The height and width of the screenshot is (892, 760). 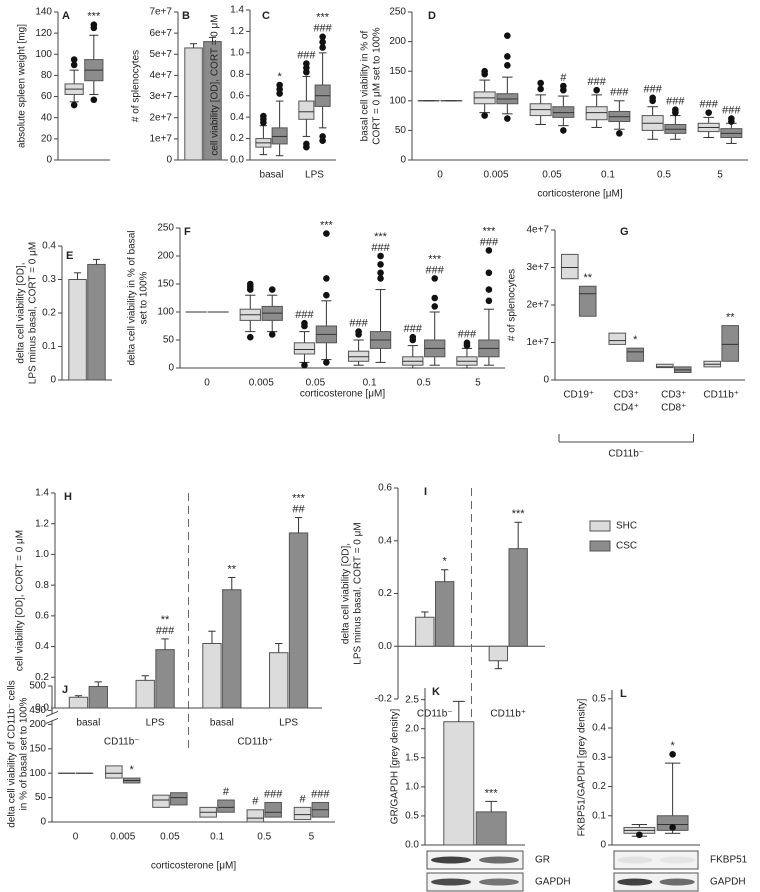 What do you see at coordinates (542, 860) in the screenshot?
I see `blot-label: GR` at bounding box center [542, 860].